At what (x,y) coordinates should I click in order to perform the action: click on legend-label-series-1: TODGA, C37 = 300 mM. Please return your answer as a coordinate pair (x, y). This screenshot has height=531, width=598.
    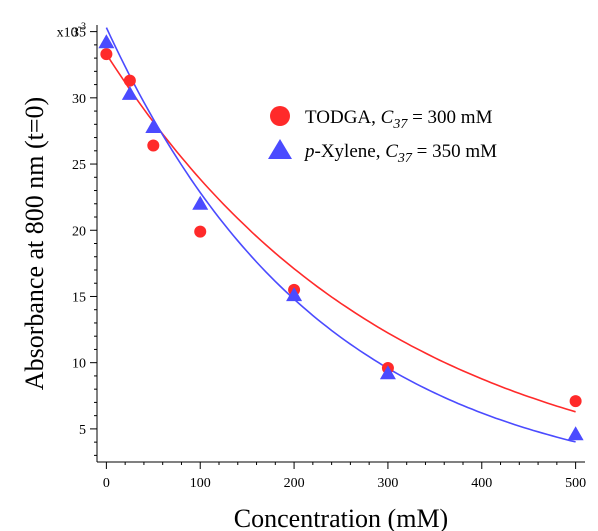
    Looking at the image, I should click on (399, 119).